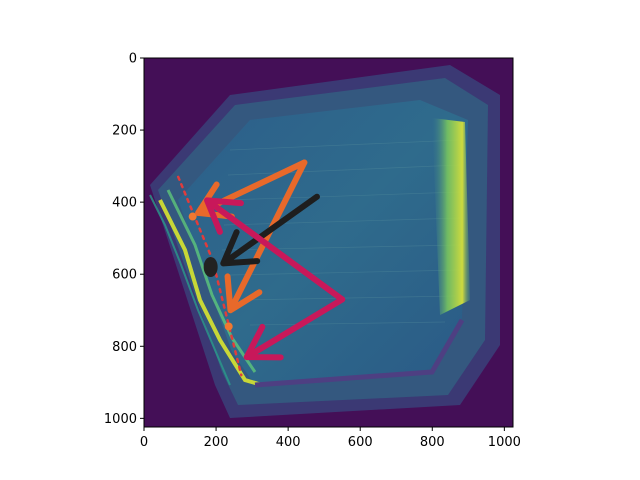 This screenshot has height=480, width=640. Describe the element at coordinates (144, 442) in the screenshot. I see `x-tick-label: 0` at that location.